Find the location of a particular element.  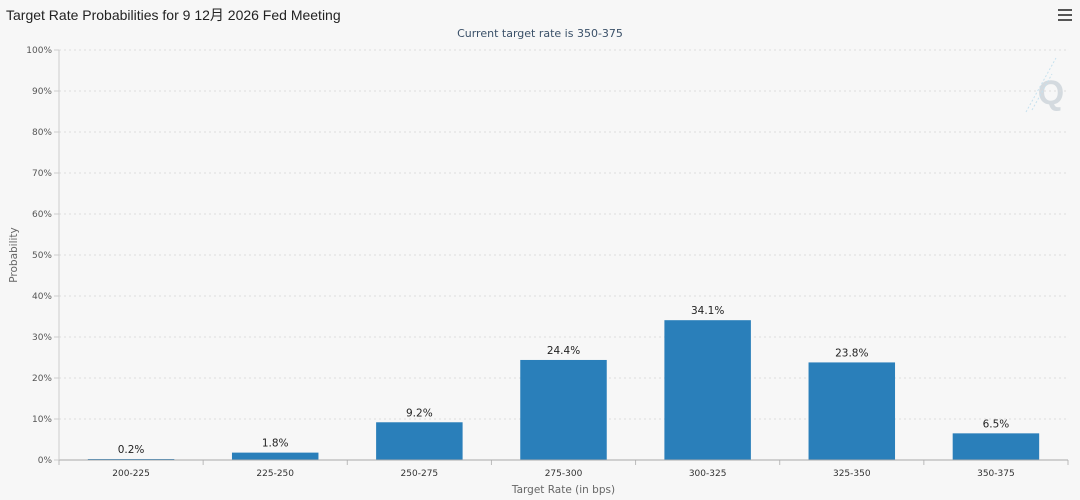

y-tick-label: 20% is located at coordinates (42, 379).